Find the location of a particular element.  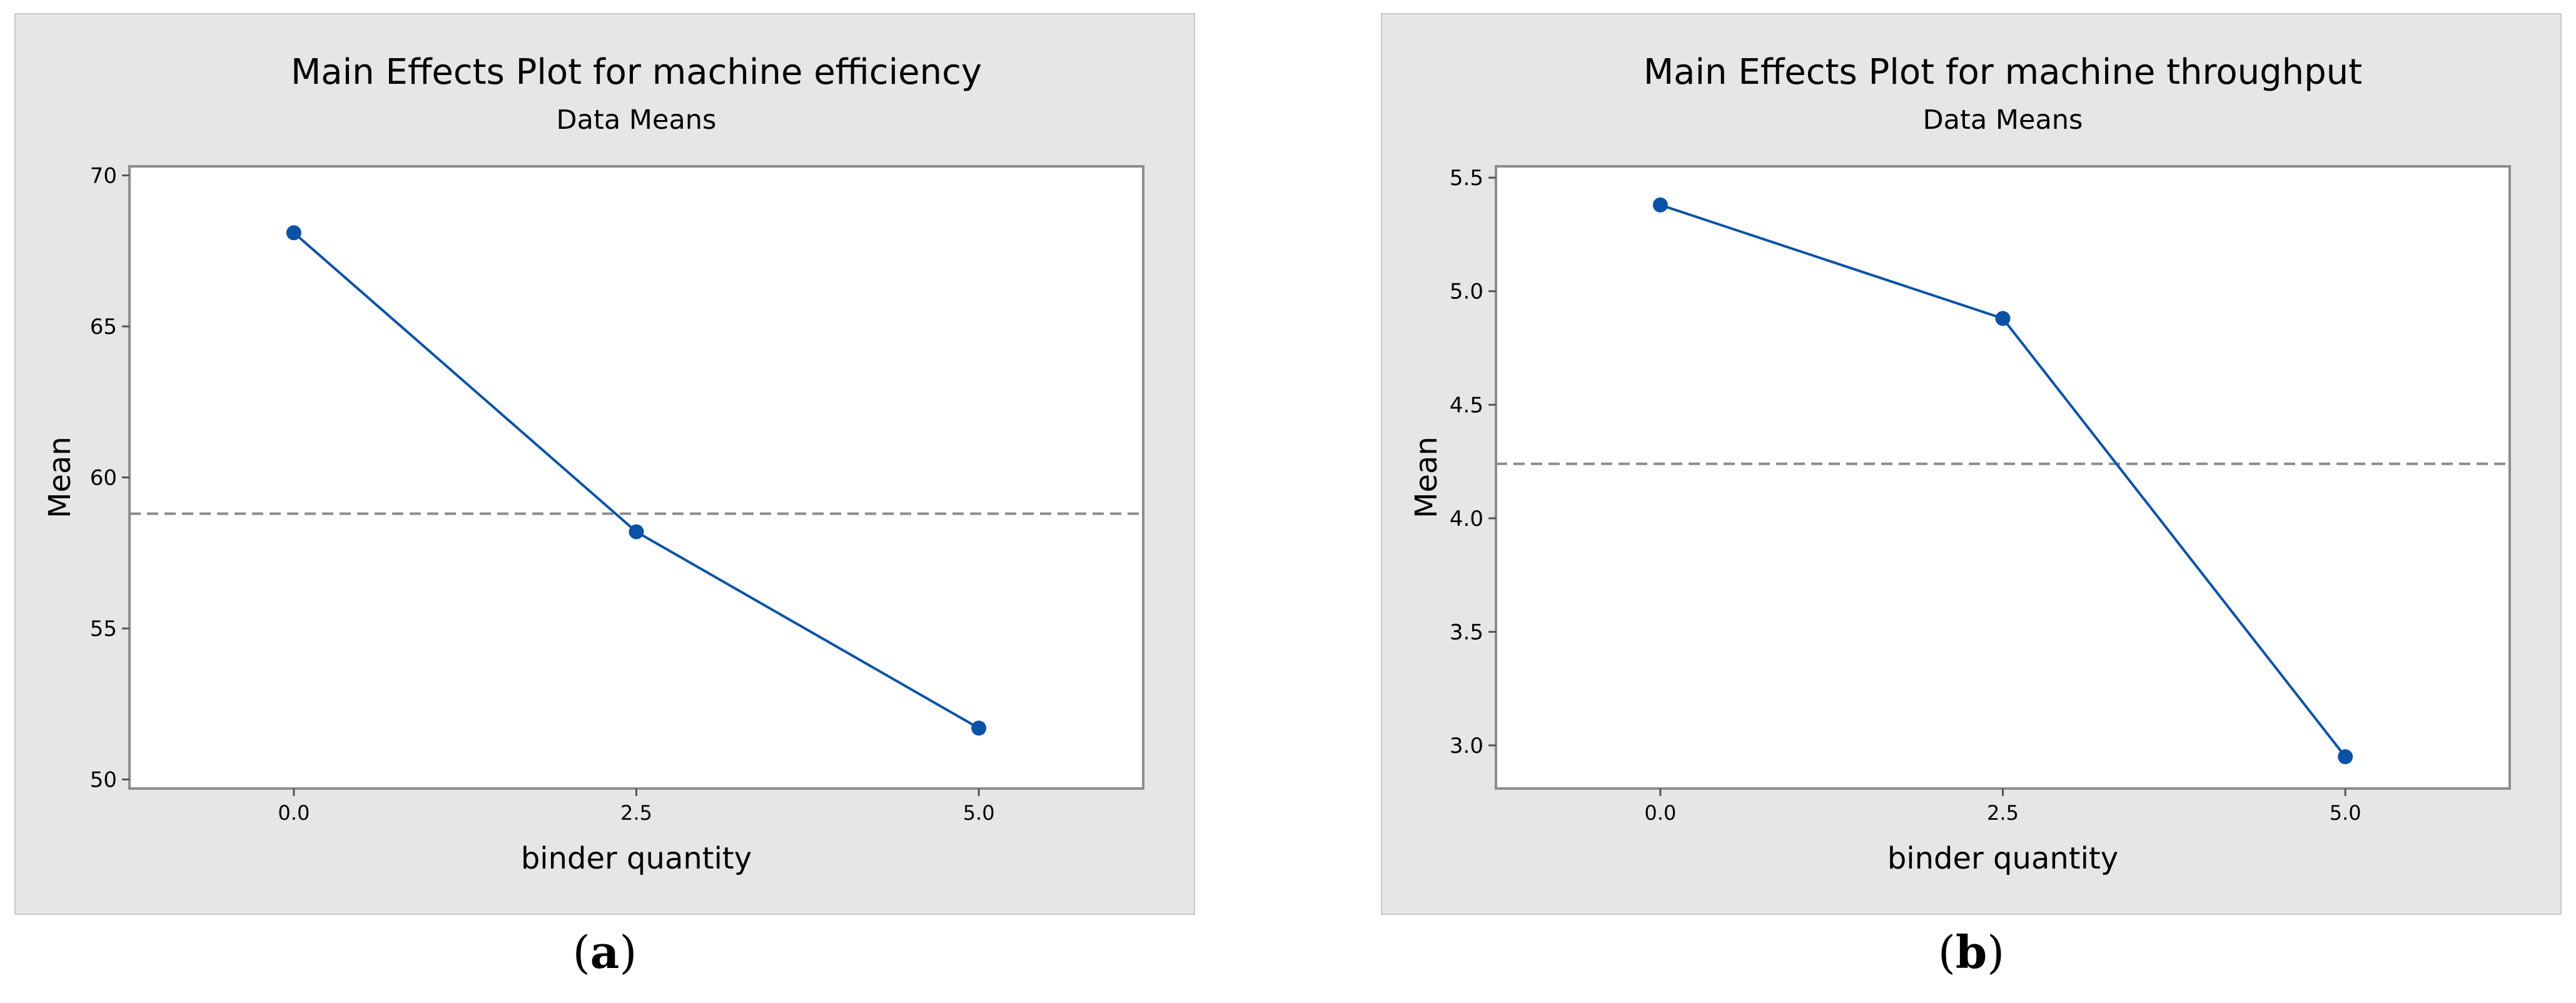

y-tick-label: 65 is located at coordinates (104, 327).